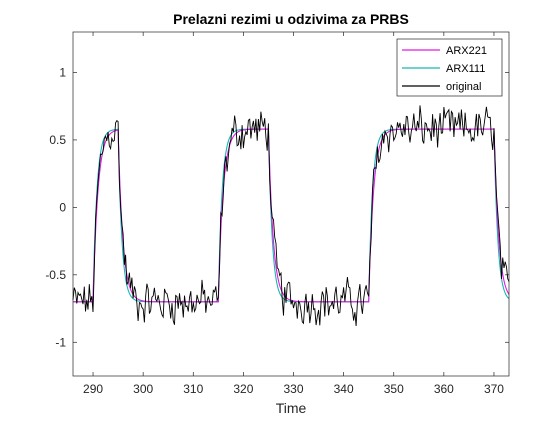  What do you see at coordinates (444, 389) in the screenshot?
I see `x-tick-label: 360` at bounding box center [444, 389].